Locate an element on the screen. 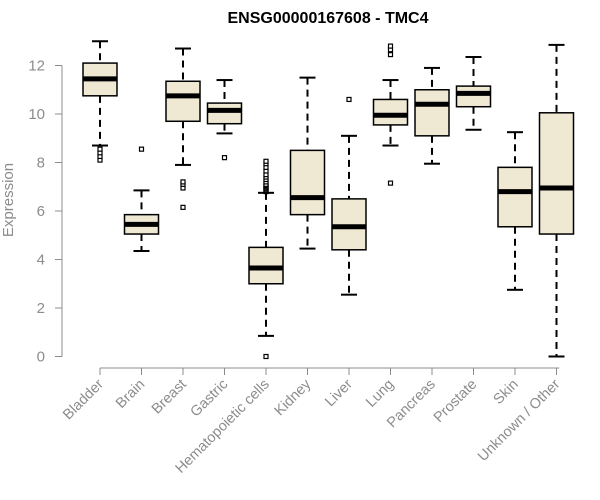 The height and width of the screenshot is (500, 600). box-gastric is located at coordinates (224, 120).